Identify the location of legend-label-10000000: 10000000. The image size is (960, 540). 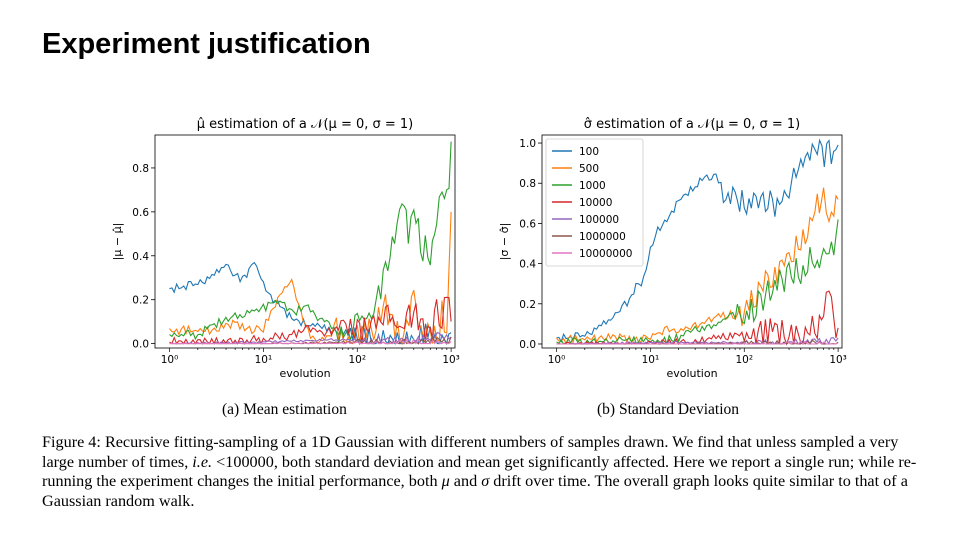
(605, 254).